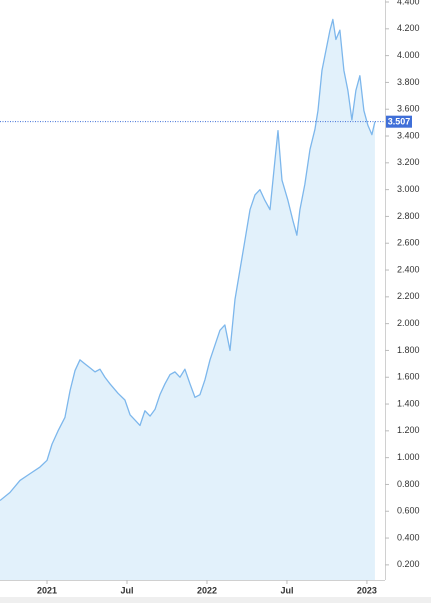 This screenshot has height=603, width=431. I want to click on y-tick-label: 4.000, so click(408, 55).